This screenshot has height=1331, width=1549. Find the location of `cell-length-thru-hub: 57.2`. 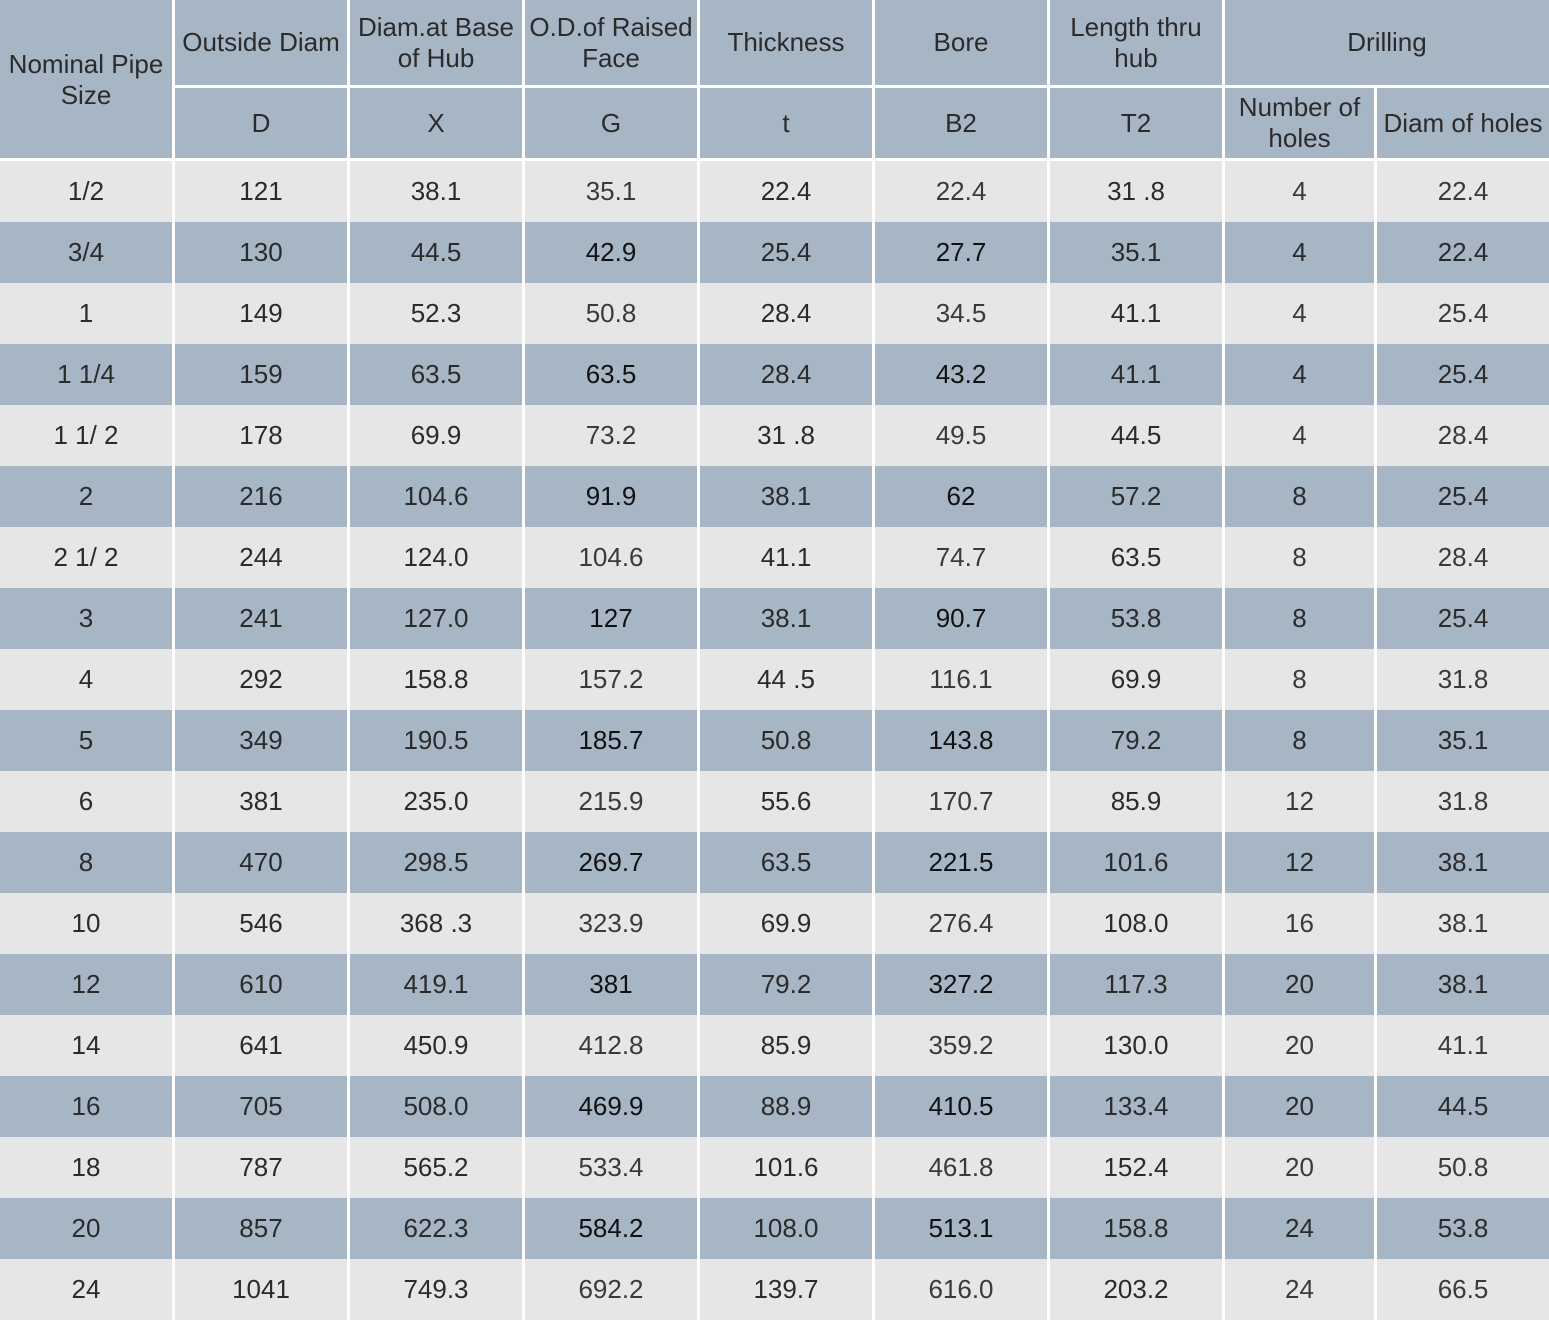

cell-length-thru-hub: 57.2 is located at coordinates (1137, 496).